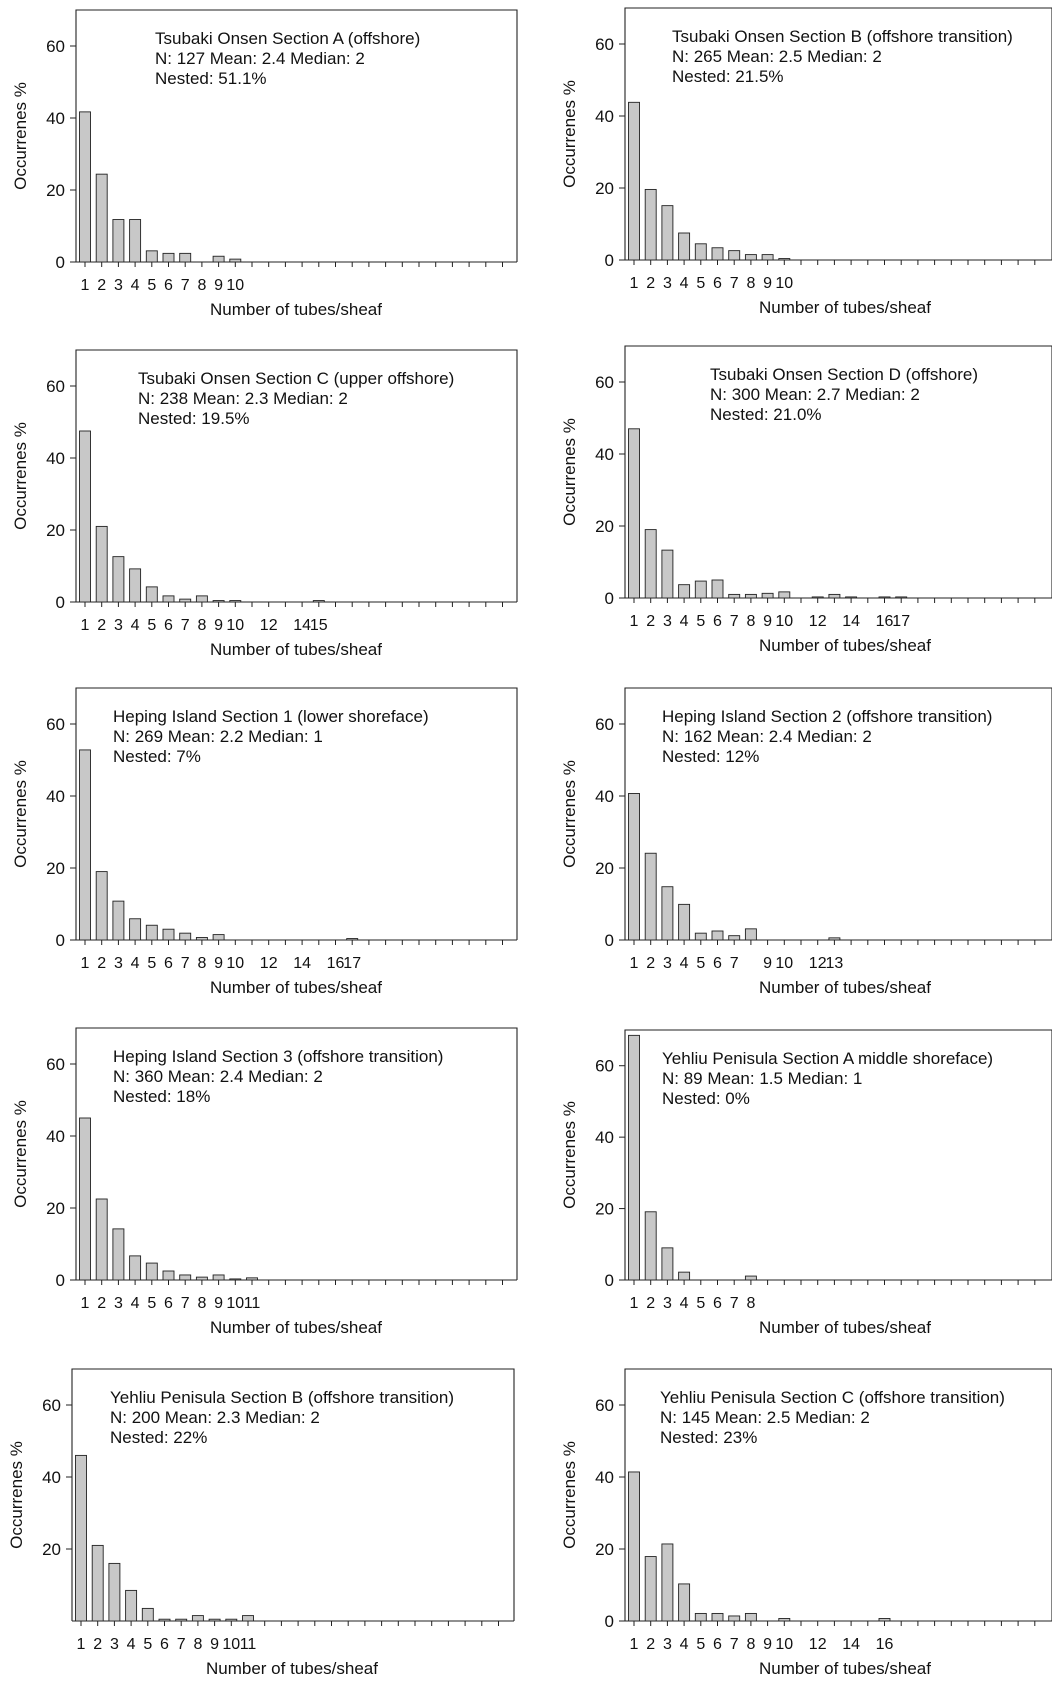  Describe the element at coordinates (211, 78) in the screenshot. I see `panel-stats: Nested: 51.1%` at that location.